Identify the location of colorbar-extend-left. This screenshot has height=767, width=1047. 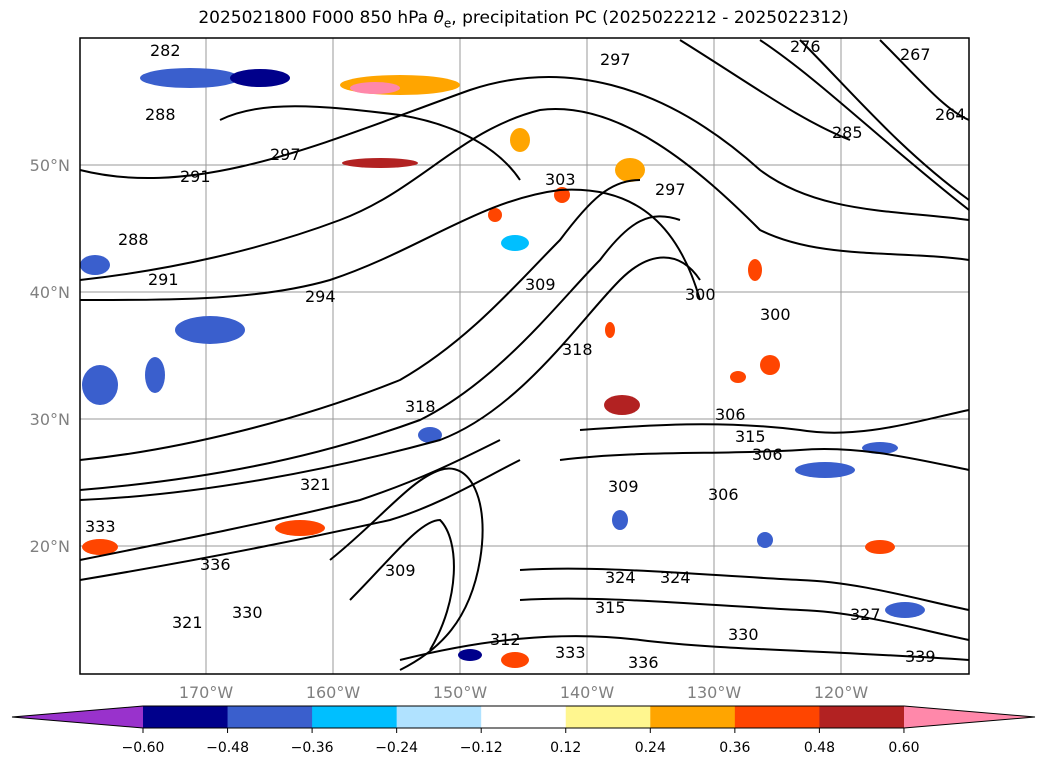
(77, 717).